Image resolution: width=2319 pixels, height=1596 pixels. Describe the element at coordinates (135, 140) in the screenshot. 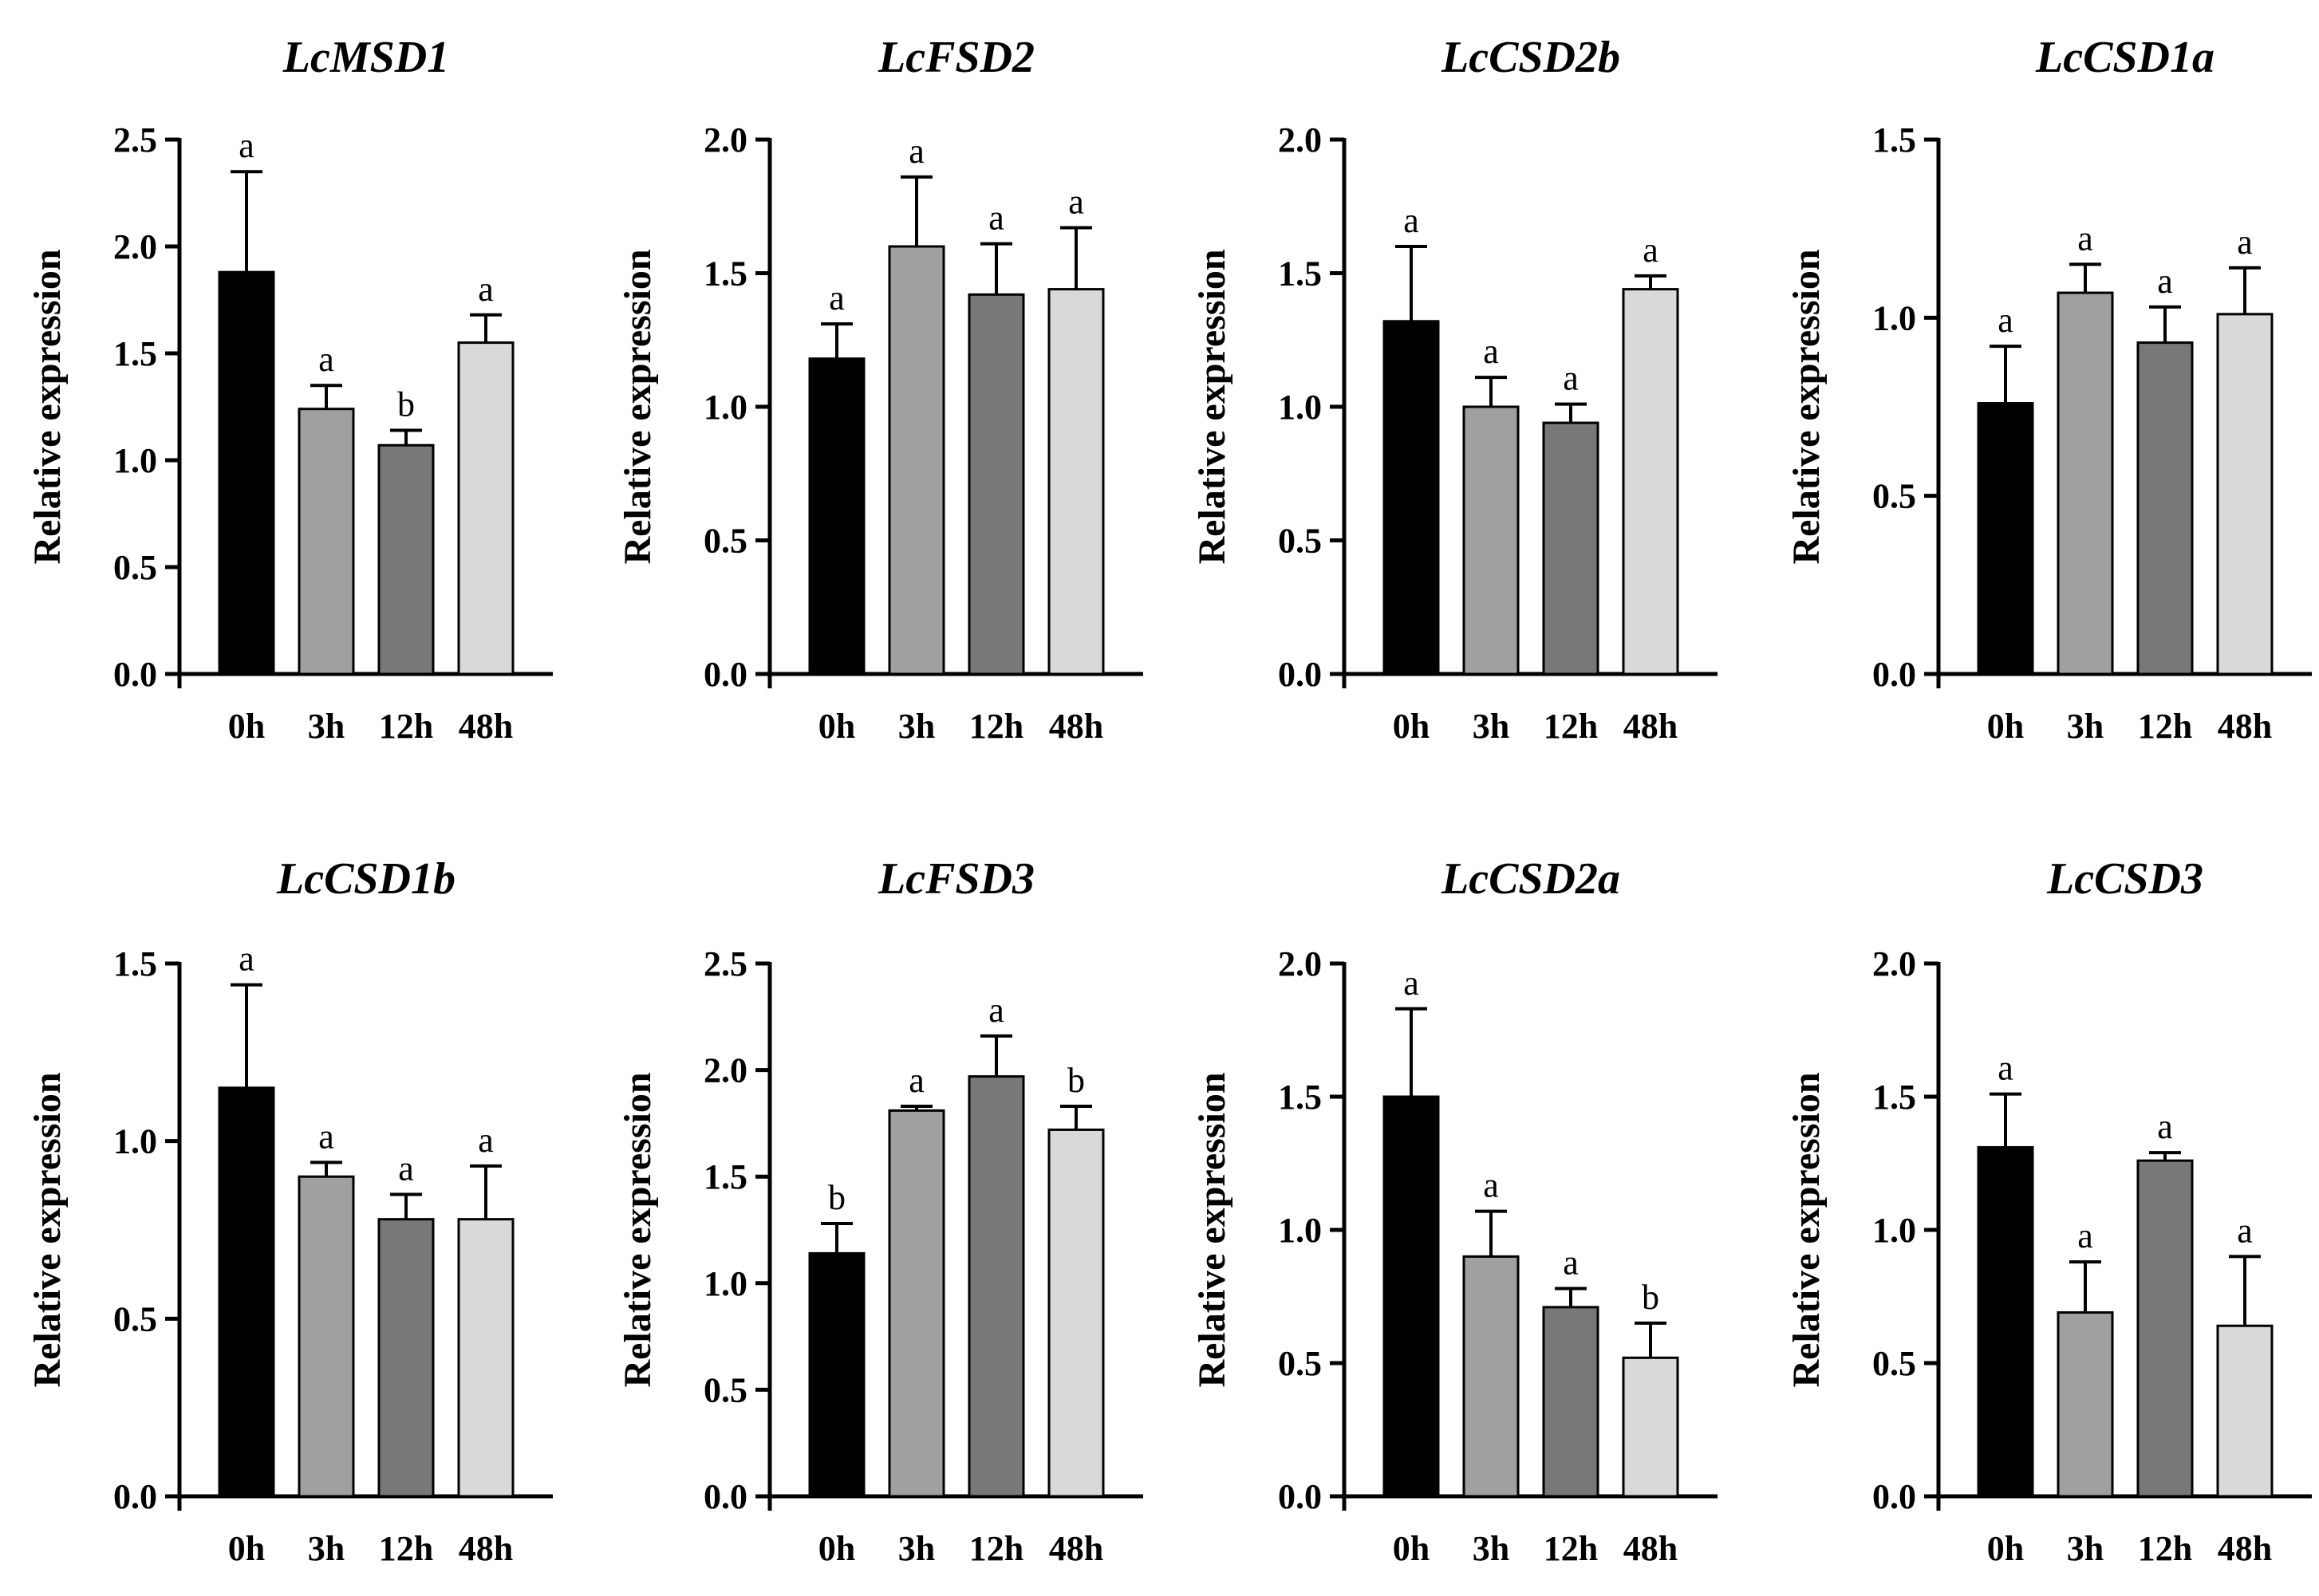

I see `y-tick-label: 2.5` at that location.